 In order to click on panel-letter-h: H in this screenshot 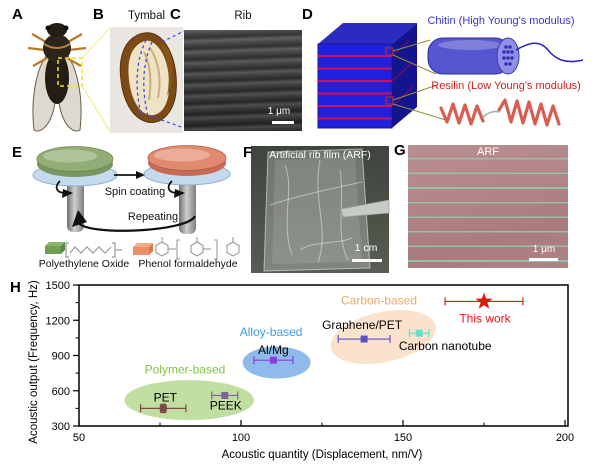, I will do `click(15, 287)`.